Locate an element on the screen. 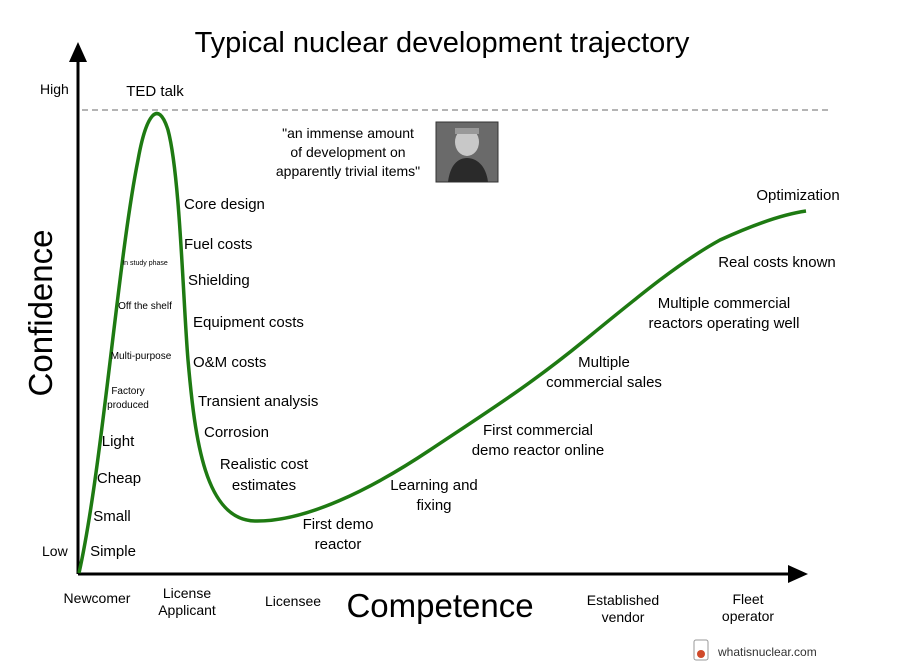 This screenshot has height=672, width=902. x-axis-title: Competence is located at coordinates (439, 605).